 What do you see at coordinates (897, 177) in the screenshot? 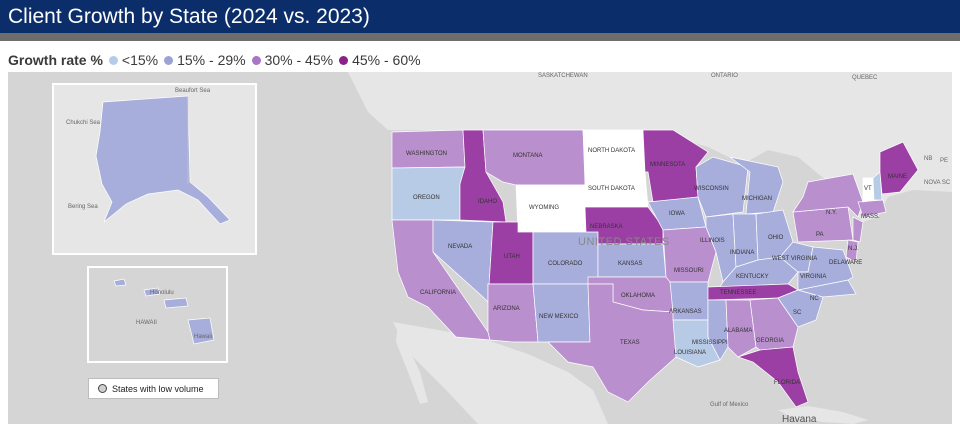
I see `state-label-maine: MAINE` at bounding box center [897, 177].